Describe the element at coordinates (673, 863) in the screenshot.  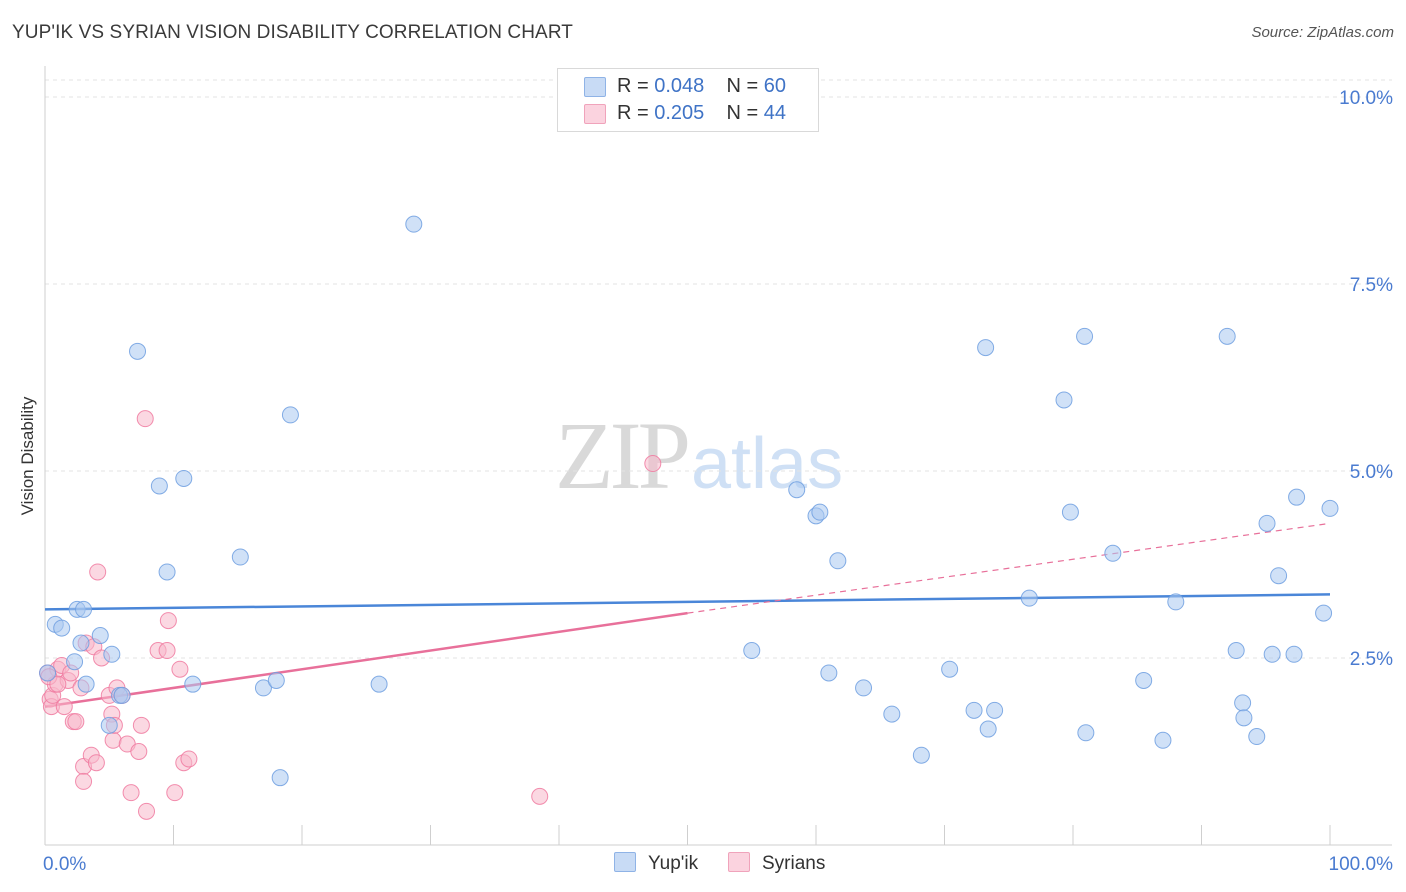
I see `bottom-legend-label-yupik: Yup'ik` at that location.